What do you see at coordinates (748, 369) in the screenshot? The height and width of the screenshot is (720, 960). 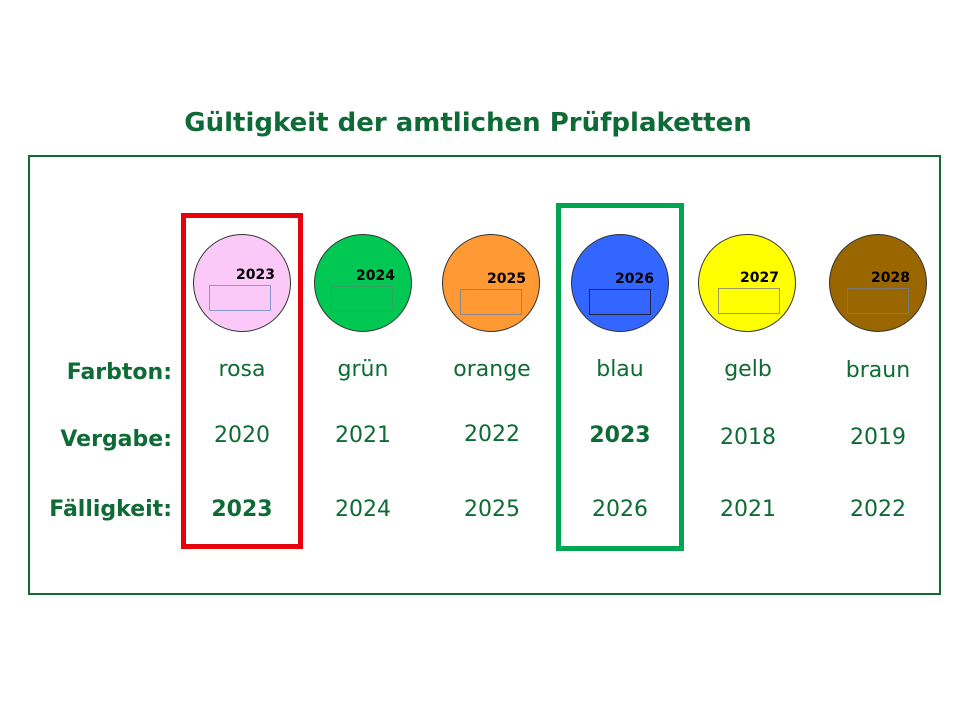 I see `farbton-value: gelb` at bounding box center [748, 369].